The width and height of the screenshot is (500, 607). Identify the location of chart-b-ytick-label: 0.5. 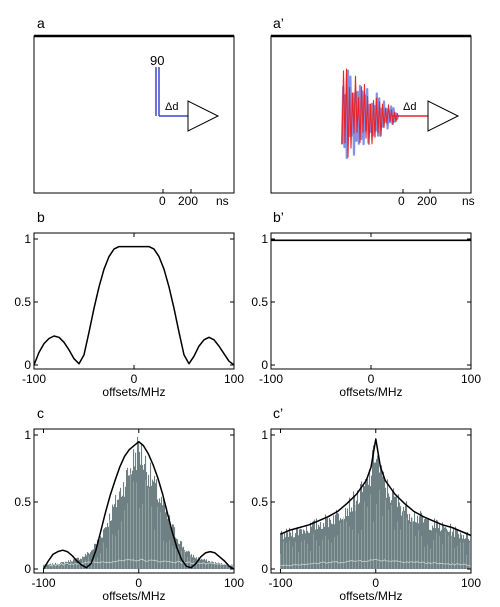
(22, 302).